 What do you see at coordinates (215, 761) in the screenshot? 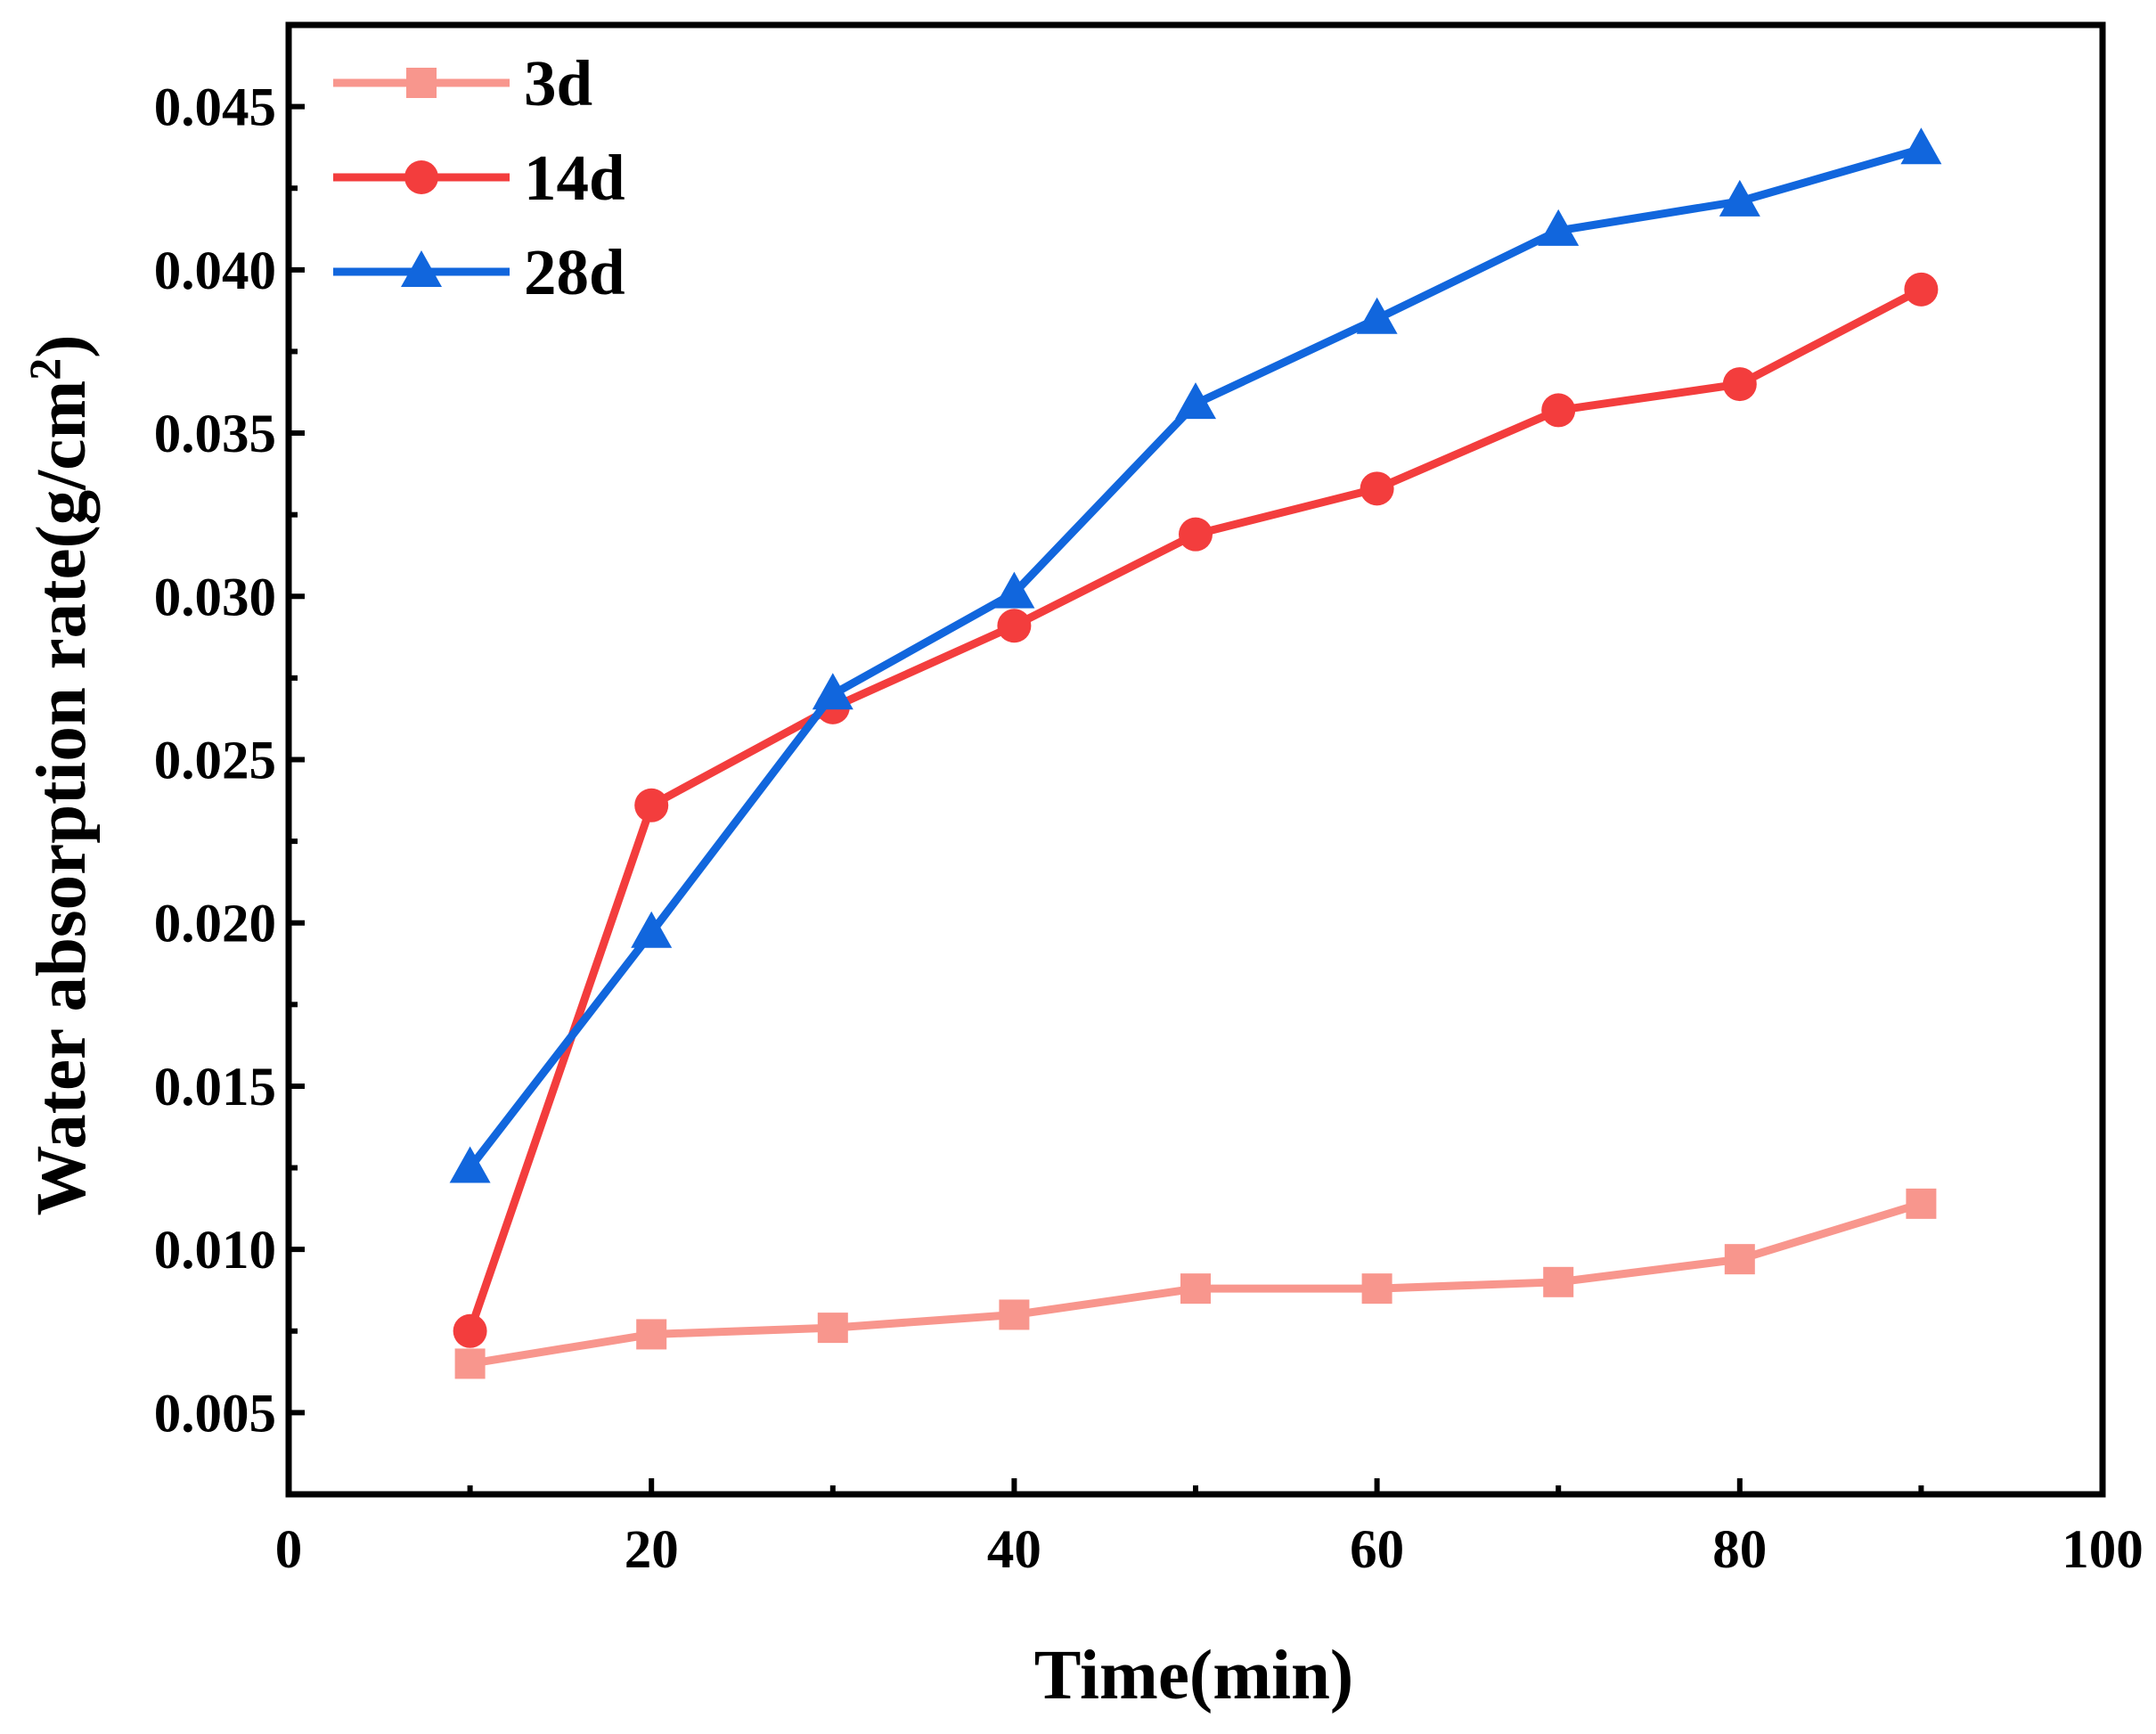
I see `y-tick-label: 0.025` at bounding box center [215, 761].